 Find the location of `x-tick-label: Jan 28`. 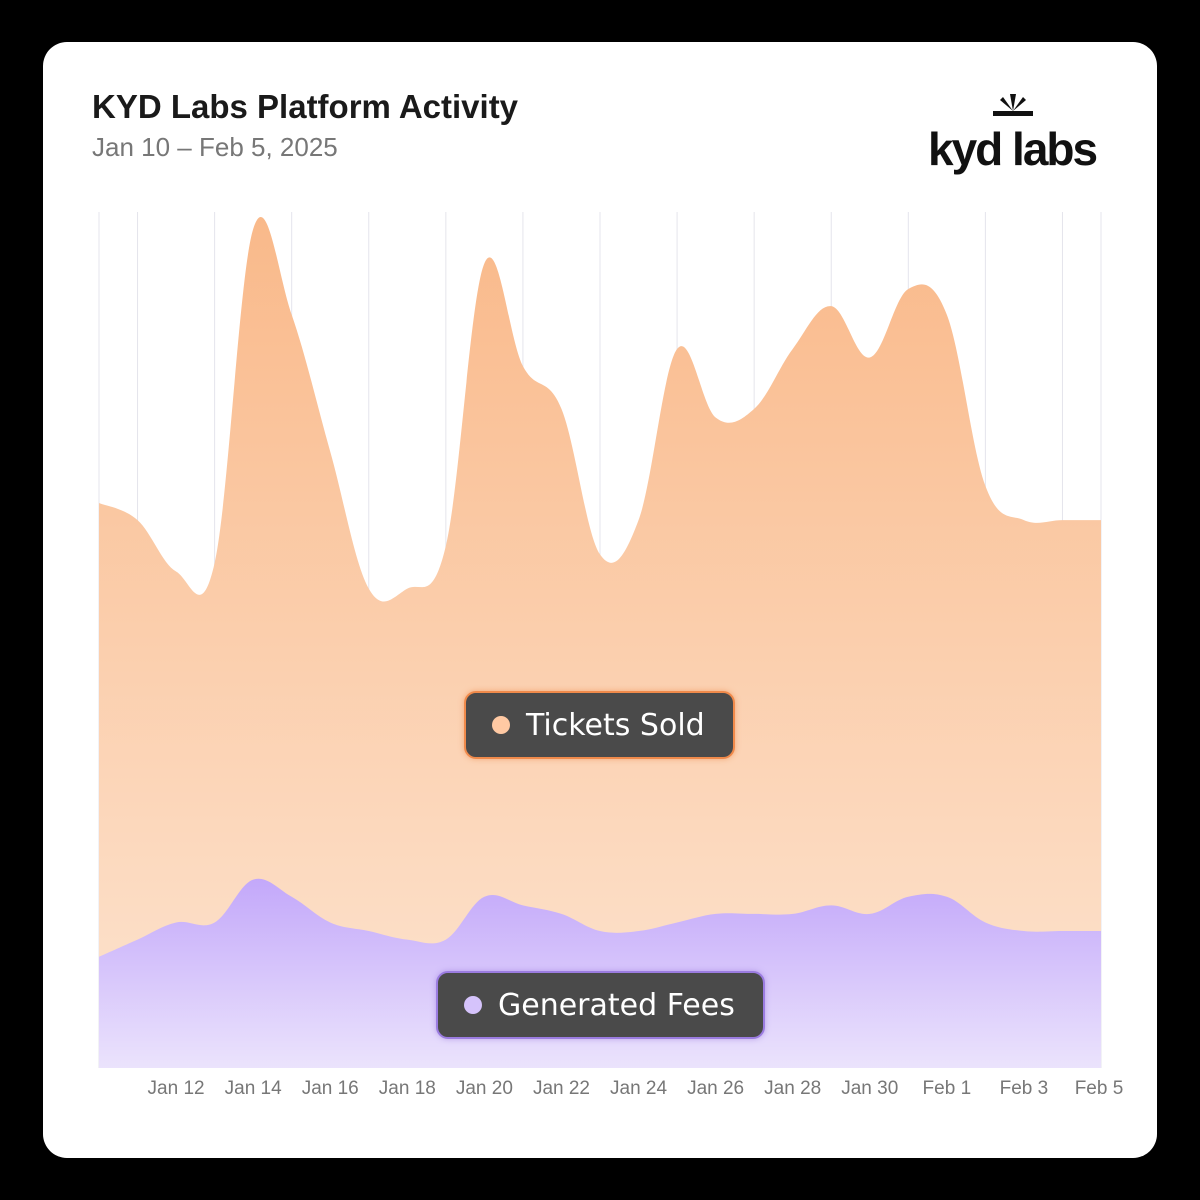

x-tick-label: Jan 28 is located at coordinates (792, 1088).